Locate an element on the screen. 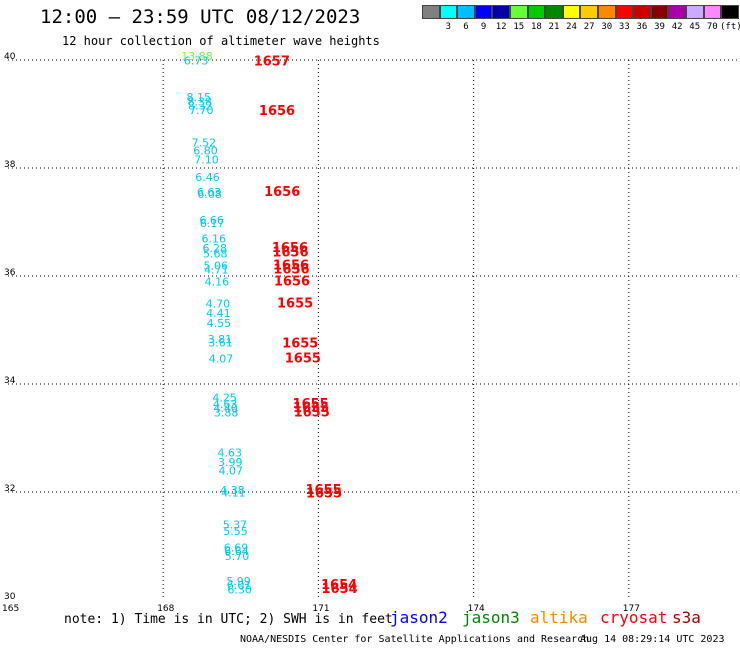 Image resolution: width=740 pixels, height=650 pixels. color-scale-cell: 12 is located at coordinates (501, 18).